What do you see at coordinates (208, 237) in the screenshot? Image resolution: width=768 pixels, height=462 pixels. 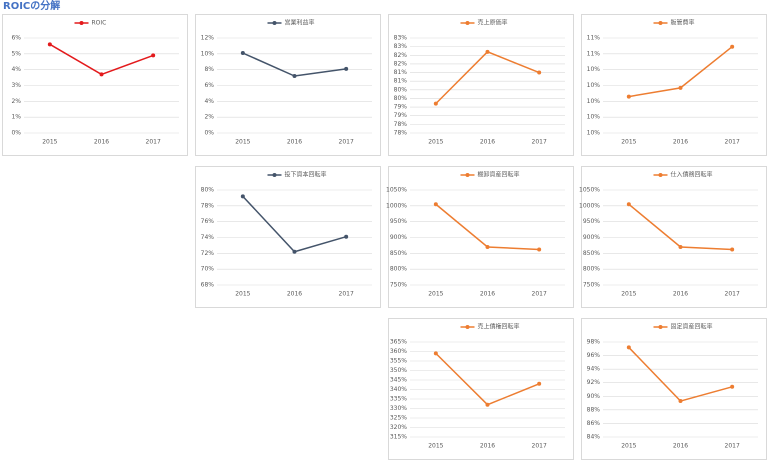 I see `y-tick-label: 74%` at bounding box center [208, 237].